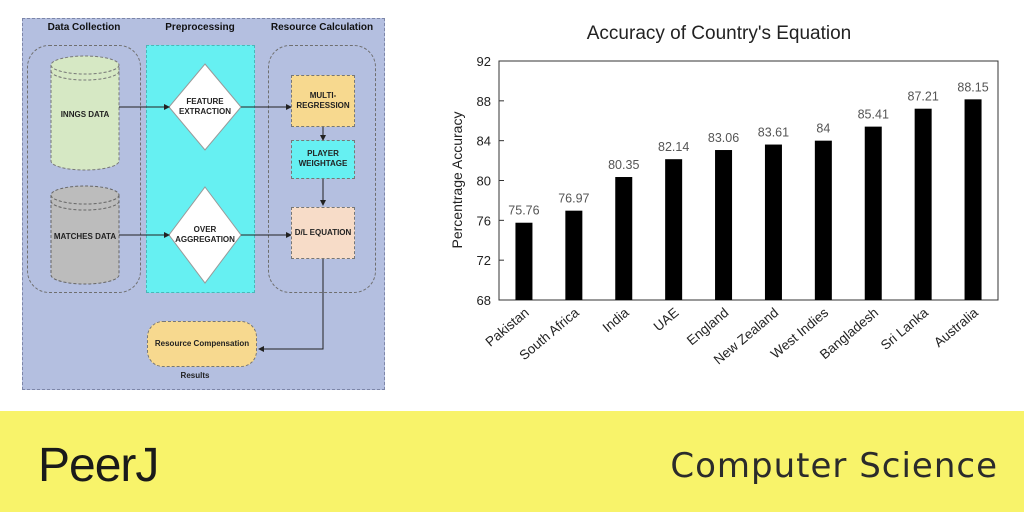 The image size is (1024, 512). I want to click on matches-data-label: MATCHES DATA, so click(85, 236).